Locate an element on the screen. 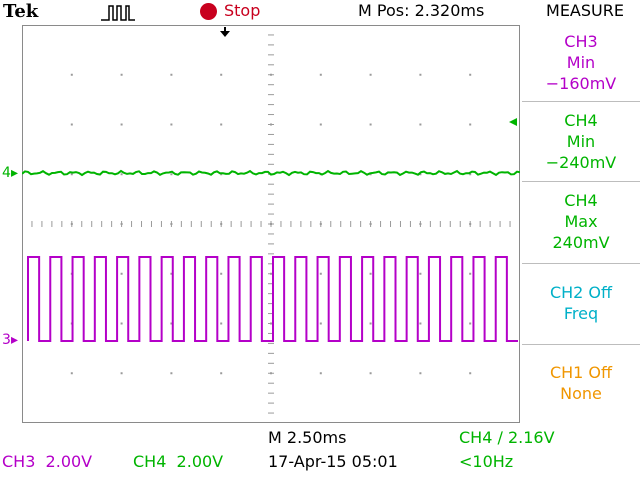 This screenshot has width=640, height=480. ch3-scale-readout: CH3 2.00V is located at coordinates (47, 461).